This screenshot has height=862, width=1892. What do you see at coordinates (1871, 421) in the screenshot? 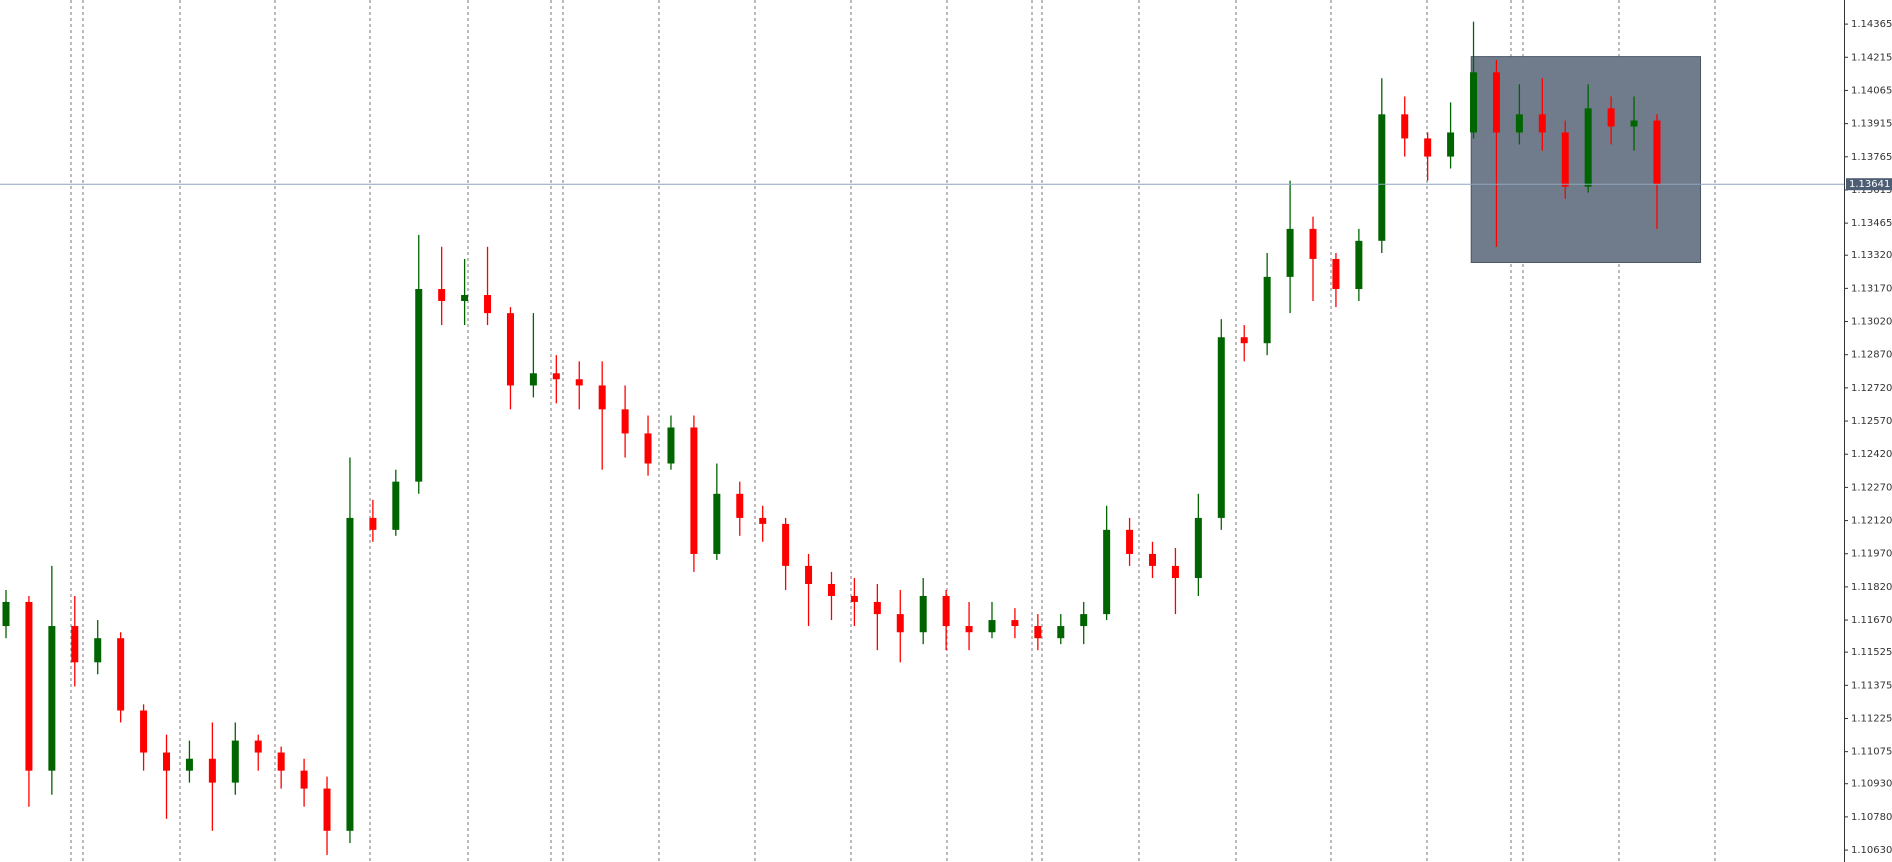
I see `y-tick-label: 1.12570` at bounding box center [1871, 421].